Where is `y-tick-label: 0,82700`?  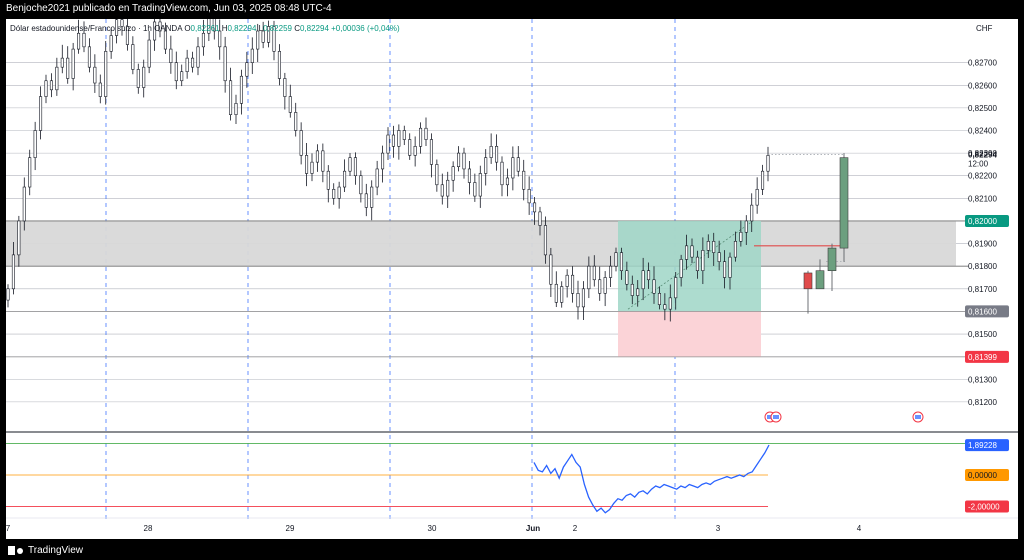 y-tick-label: 0,82700 is located at coordinates (982, 63).